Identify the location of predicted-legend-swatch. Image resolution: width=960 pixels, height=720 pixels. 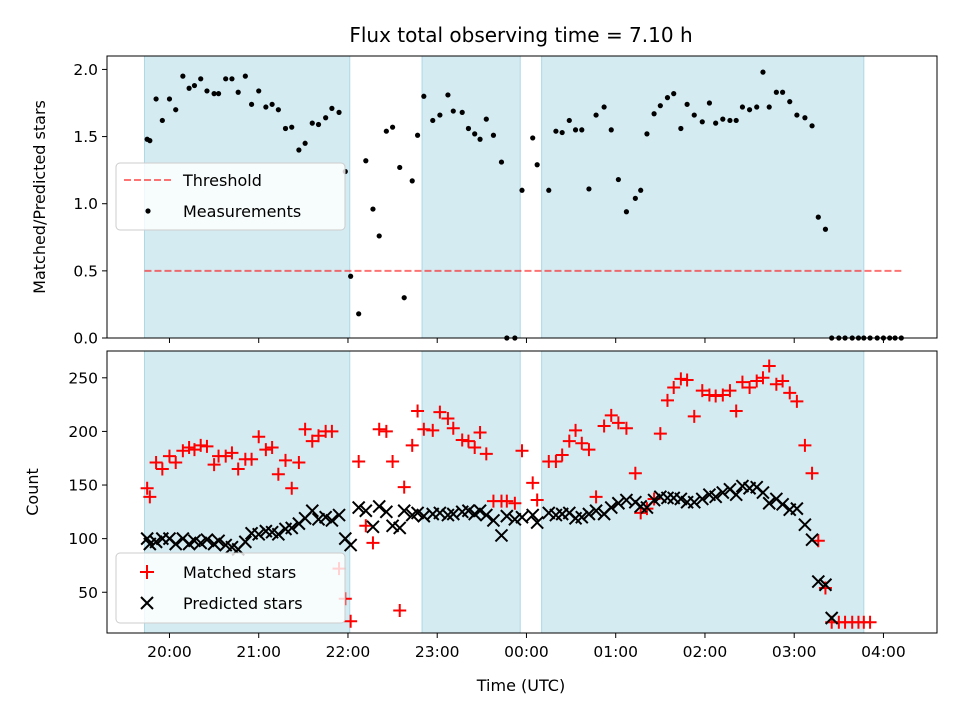
(147, 603).